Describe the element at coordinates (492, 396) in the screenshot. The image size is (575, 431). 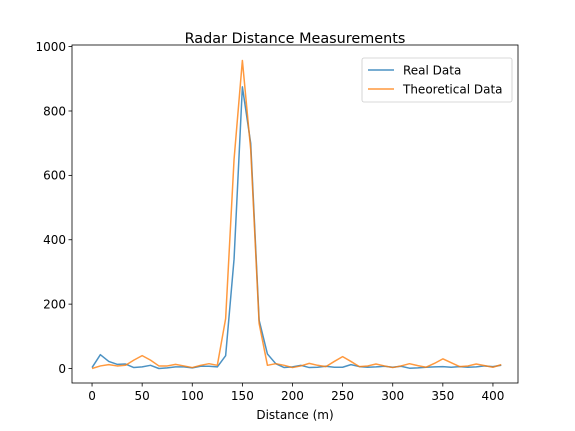
I see `x-tick-label-8: 400` at that location.